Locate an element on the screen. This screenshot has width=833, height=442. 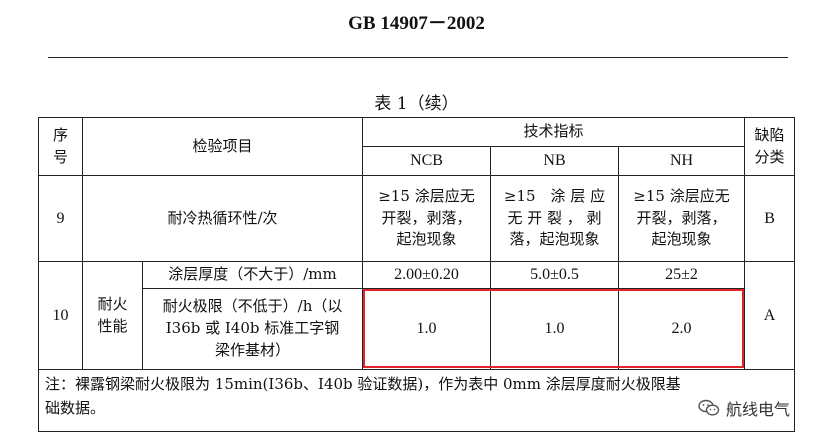
fire-limit-nh: 2.0 is located at coordinates (682, 329).